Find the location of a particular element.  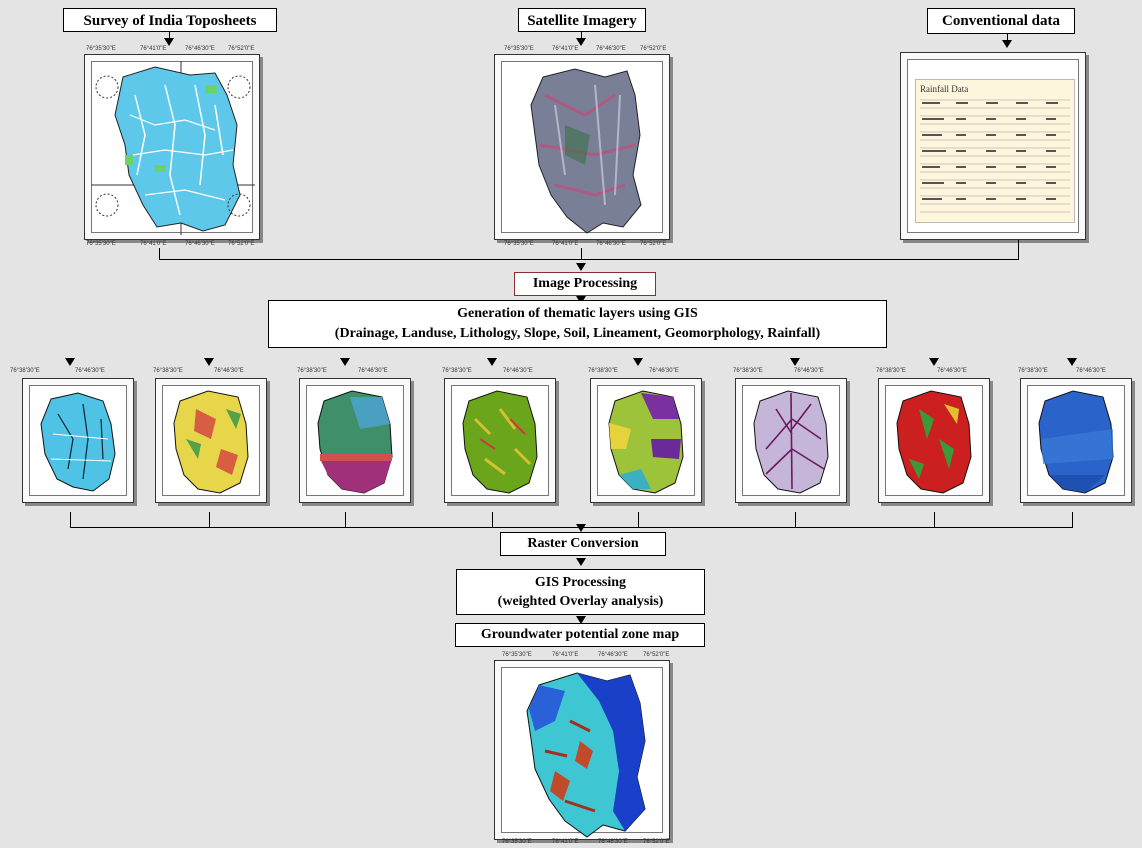

satellite-map is located at coordinates (582, 147).